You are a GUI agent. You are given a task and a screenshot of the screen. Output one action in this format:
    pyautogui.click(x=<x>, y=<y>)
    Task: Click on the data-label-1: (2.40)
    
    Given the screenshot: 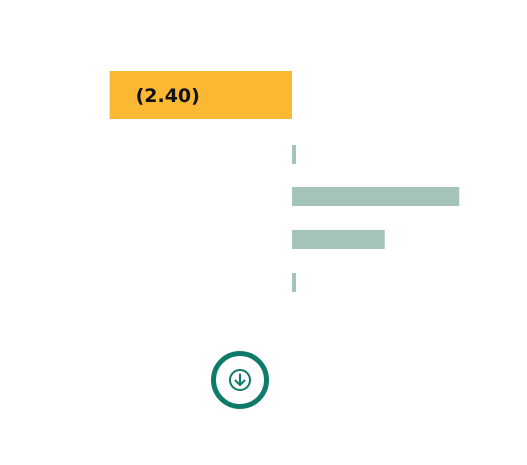 What is the action you would take?
    pyautogui.click(x=168, y=96)
    